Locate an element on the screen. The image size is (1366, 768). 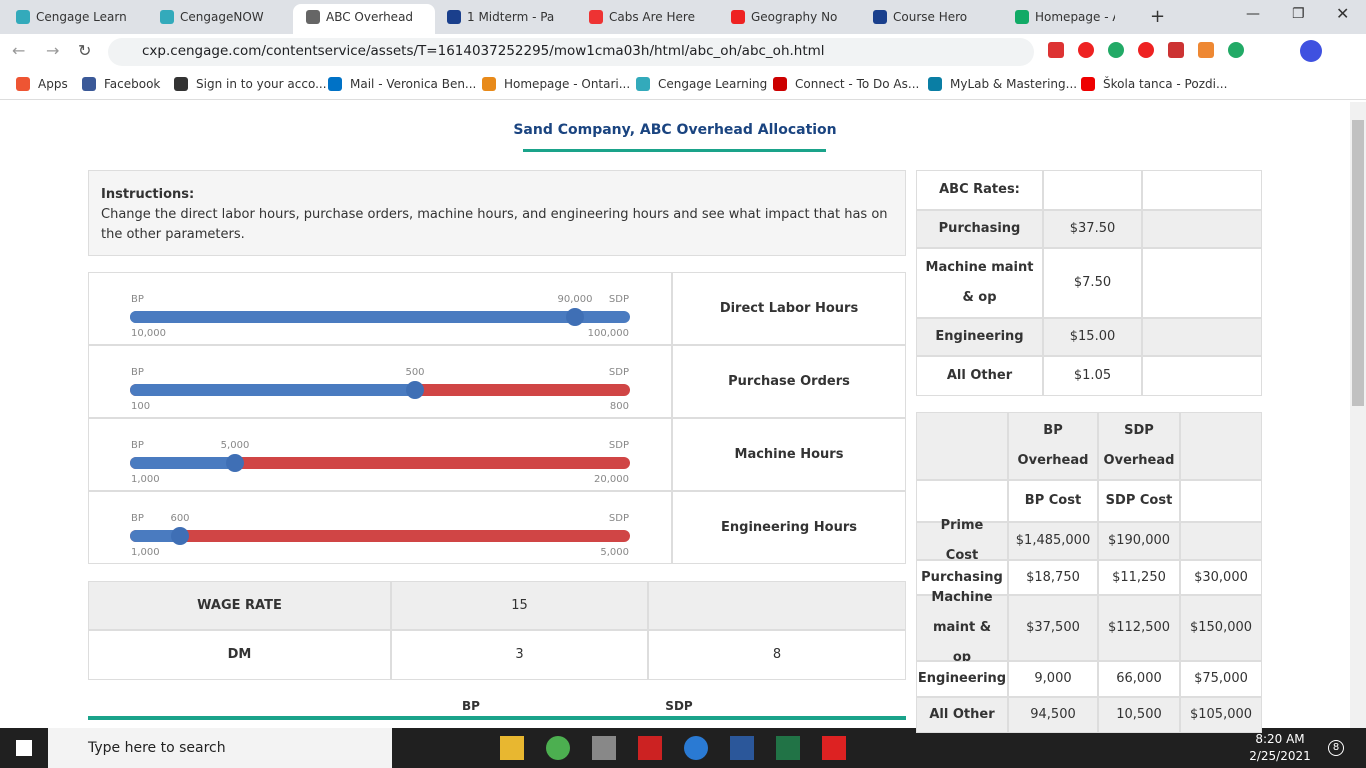
tab: Cabs Are Here is located at coordinates (652, 17).